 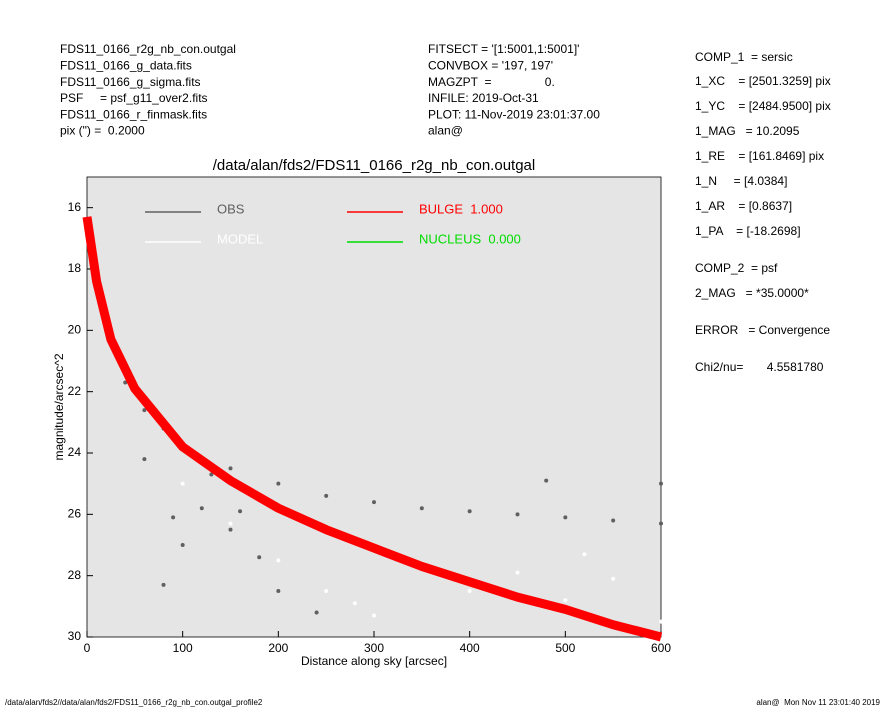 I want to click on header-line: INFILE: 2019-Oct-31, so click(x=483, y=98).